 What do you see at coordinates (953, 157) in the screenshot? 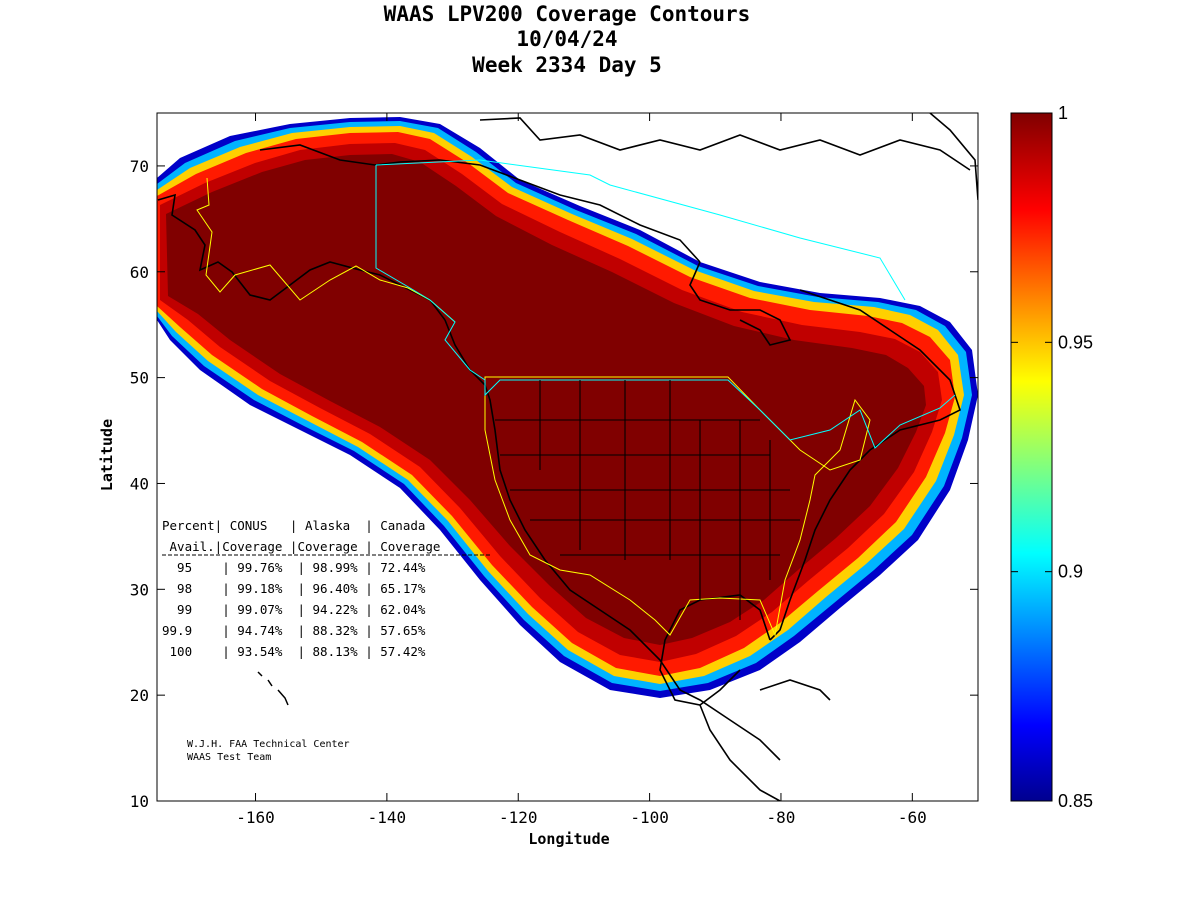
I see `coastline-greenland` at bounding box center [953, 157].